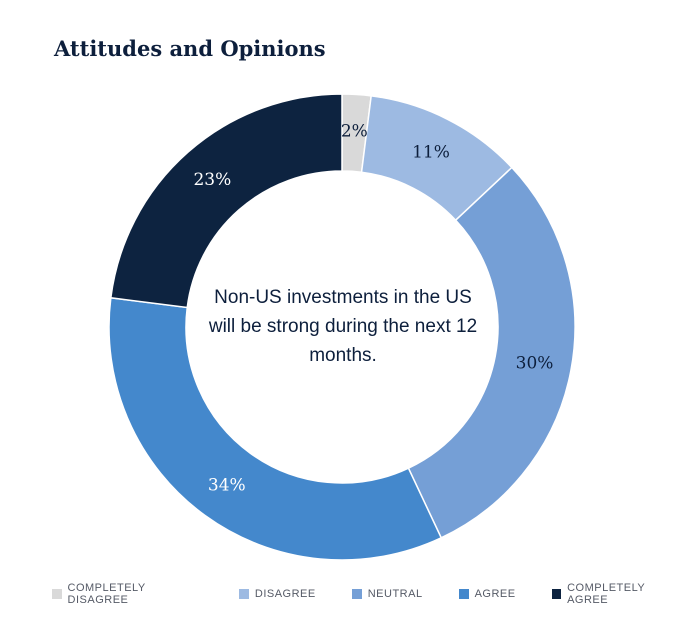  Describe the element at coordinates (226, 201) in the screenshot. I see `donut-slice-completely-agree` at that location.